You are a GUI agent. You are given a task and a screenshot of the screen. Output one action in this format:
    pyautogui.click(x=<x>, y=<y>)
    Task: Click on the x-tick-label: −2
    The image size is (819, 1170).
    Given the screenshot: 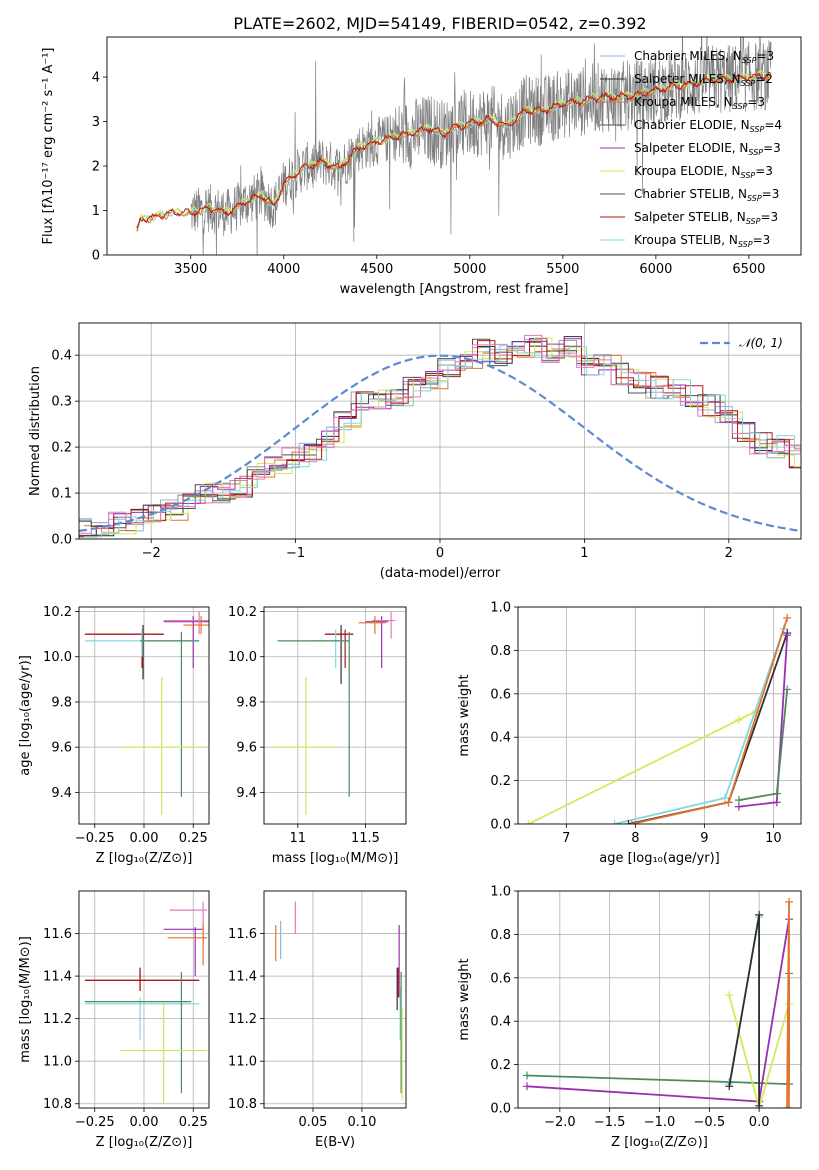 What is the action you would take?
    pyautogui.click(x=151, y=553)
    